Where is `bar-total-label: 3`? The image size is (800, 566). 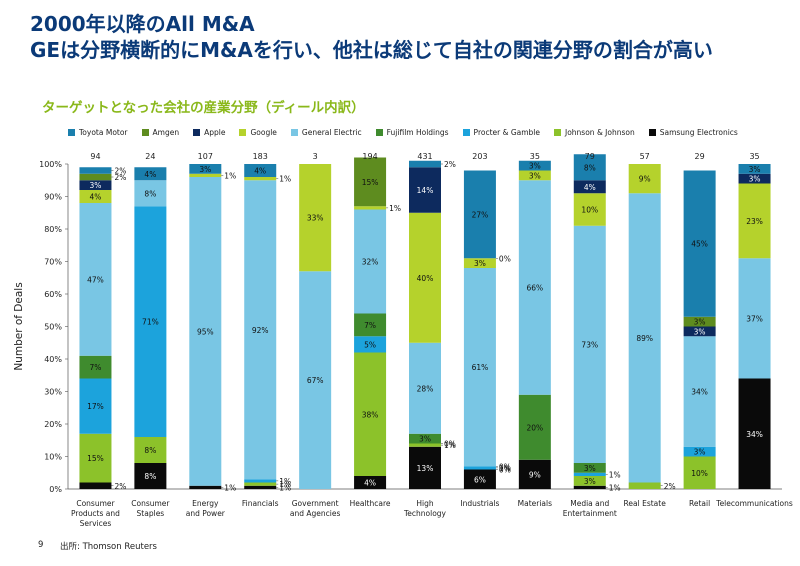
bar-total-label: 3 is located at coordinates (315, 156).